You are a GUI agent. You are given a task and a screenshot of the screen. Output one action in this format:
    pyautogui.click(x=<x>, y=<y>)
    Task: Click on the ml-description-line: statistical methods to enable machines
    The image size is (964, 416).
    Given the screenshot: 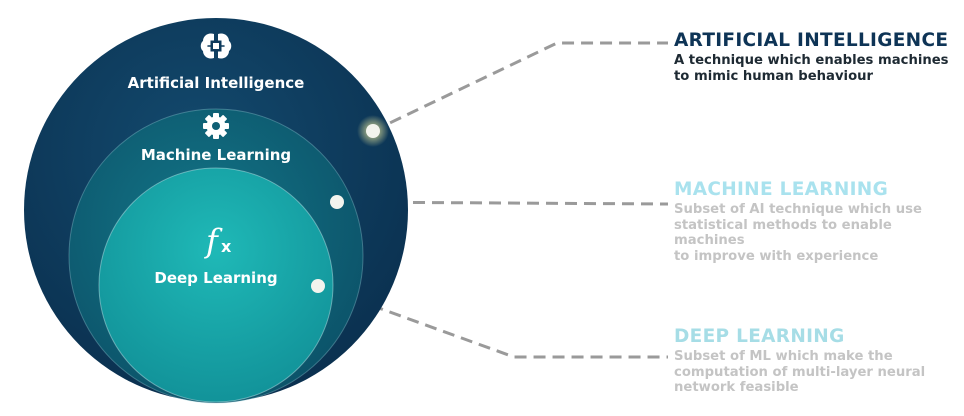 What is the action you would take?
    pyautogui.click(x=783, y=233)
    